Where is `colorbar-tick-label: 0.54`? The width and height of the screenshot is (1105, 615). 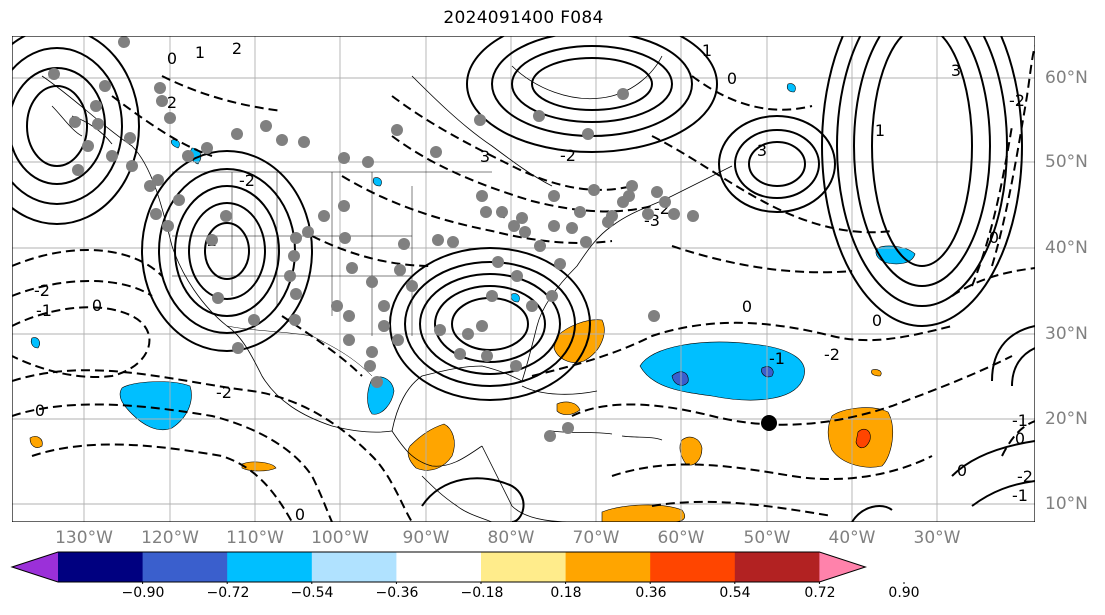
colorbar-tick-label: 0.54 is located at coordinates (735, 593).